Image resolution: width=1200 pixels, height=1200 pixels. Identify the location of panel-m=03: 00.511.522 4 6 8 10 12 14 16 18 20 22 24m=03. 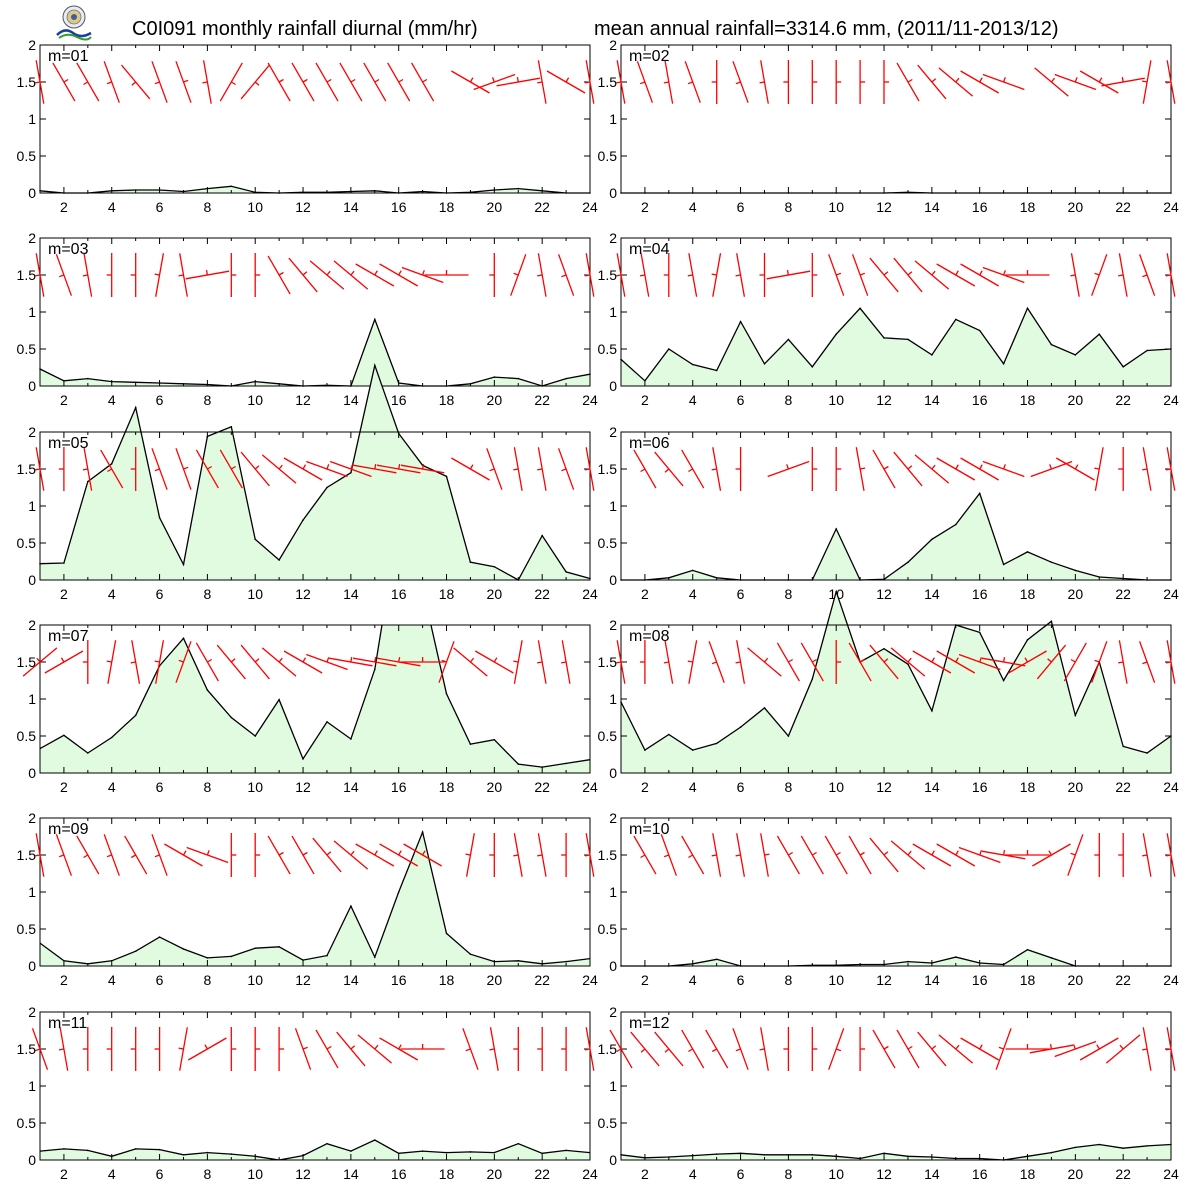
(307, 319).